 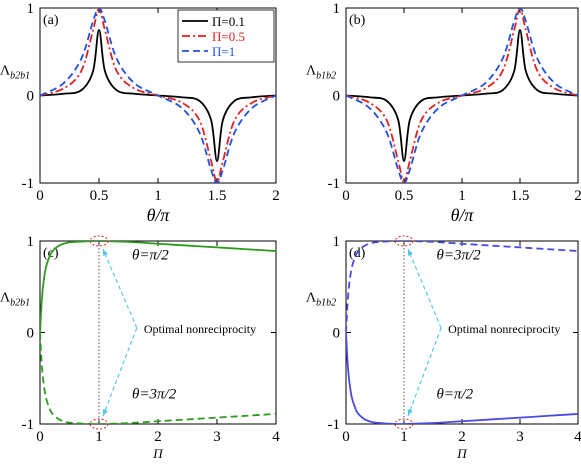 I want to click on series-group, so click(x=462, y=95).